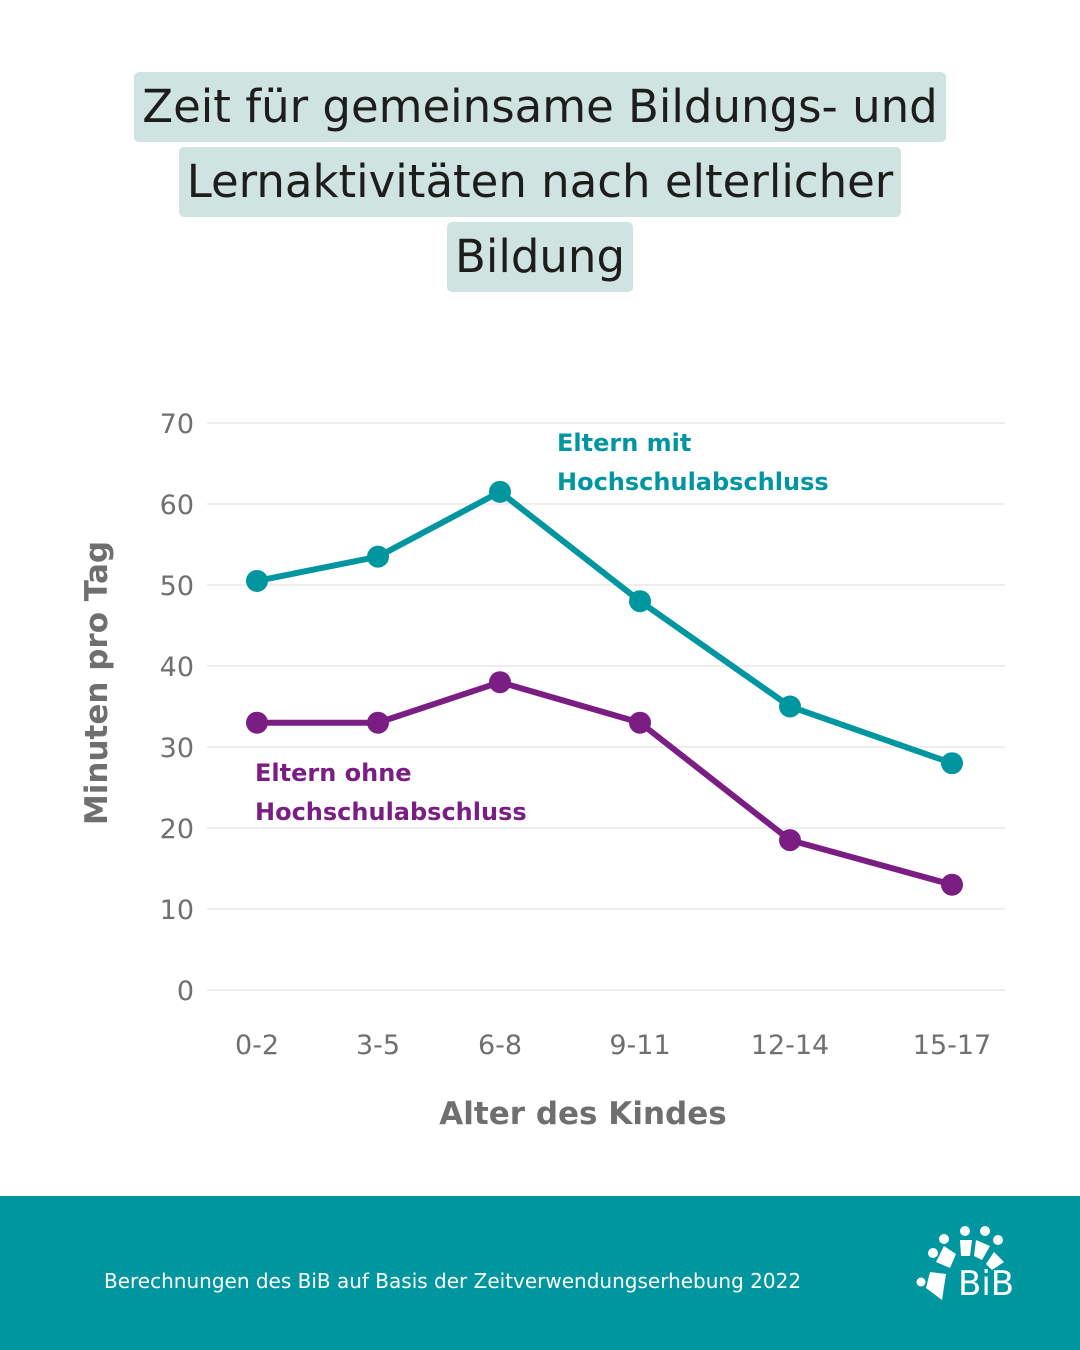 The height and width of the screenshot is (1350, 1080). Describe the element at coordinates (257, 1045) in the screenshot. I see `x-tick-label: 0-2` at that location.